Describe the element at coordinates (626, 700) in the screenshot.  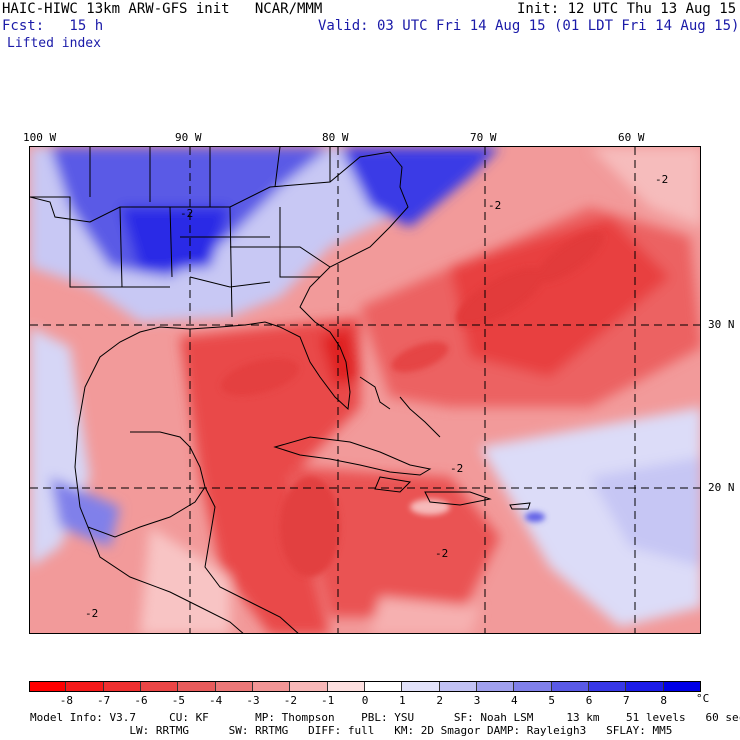
I see `colorbar-tick-label: 7` at that location.